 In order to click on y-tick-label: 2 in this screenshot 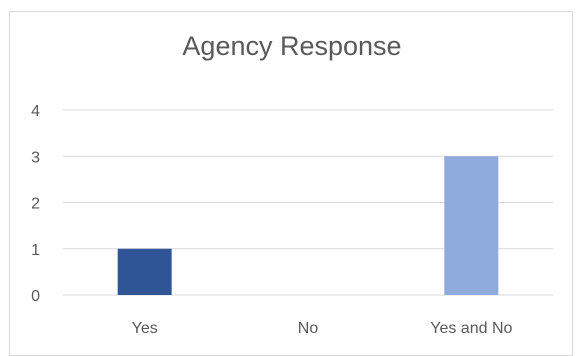, I will do `click(35, 204)`.